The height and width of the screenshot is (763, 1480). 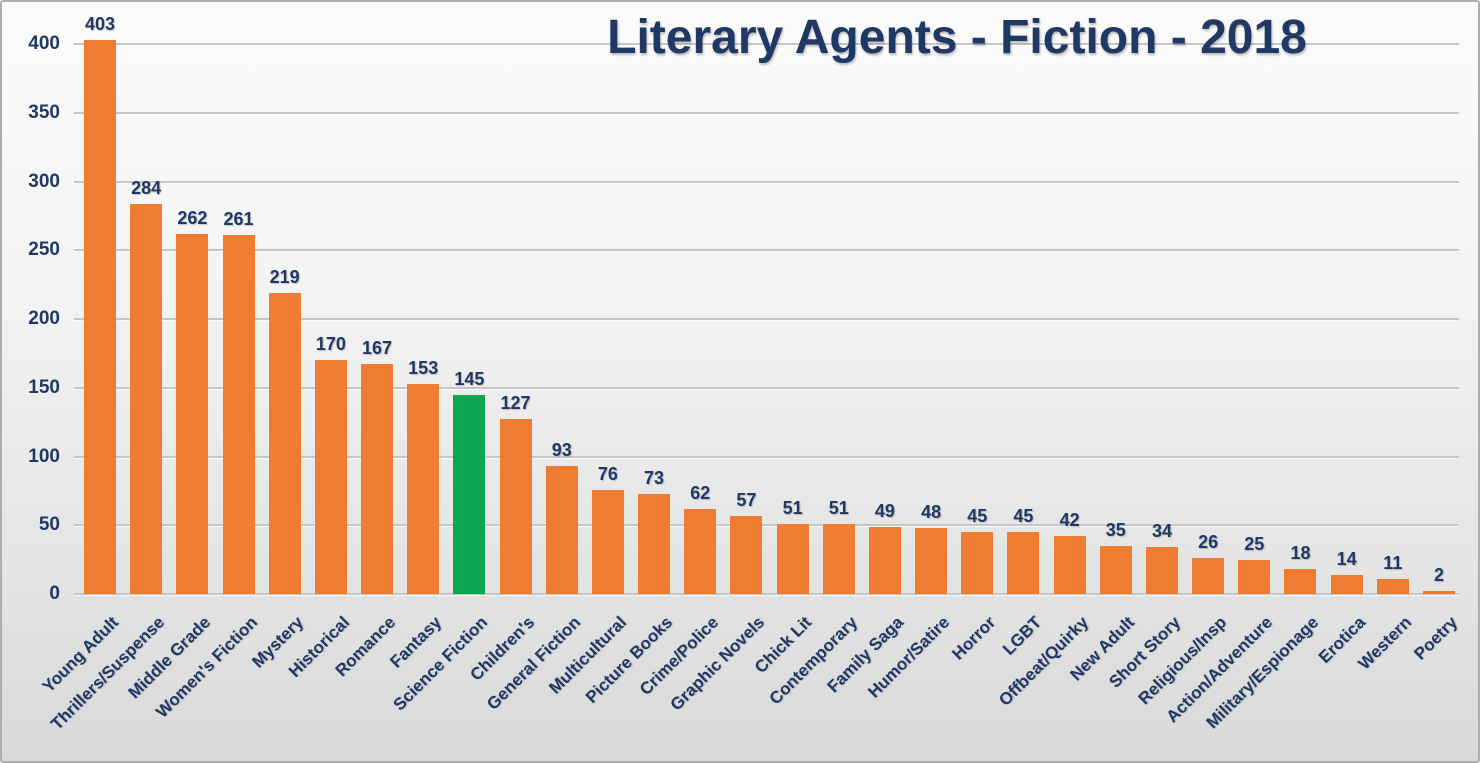 What do you see at coordinates (1393, 562) in the screenshot?
I see `bar-value-label-western: 11` at bounding box center [1393, 562].